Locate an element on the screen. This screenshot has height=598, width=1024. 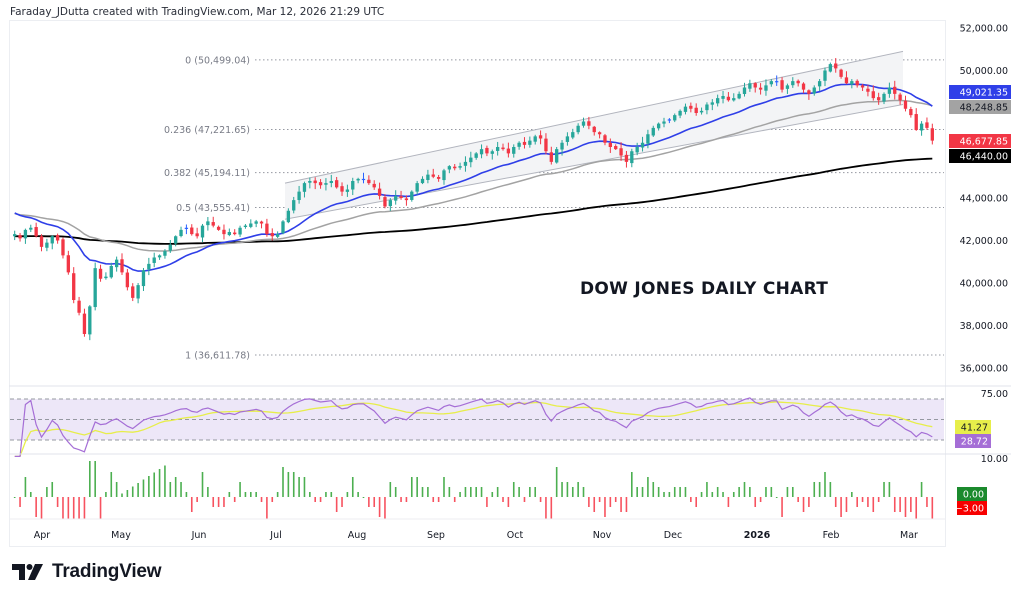
time-axis-label: Aug is located at coordinates (357, 535).